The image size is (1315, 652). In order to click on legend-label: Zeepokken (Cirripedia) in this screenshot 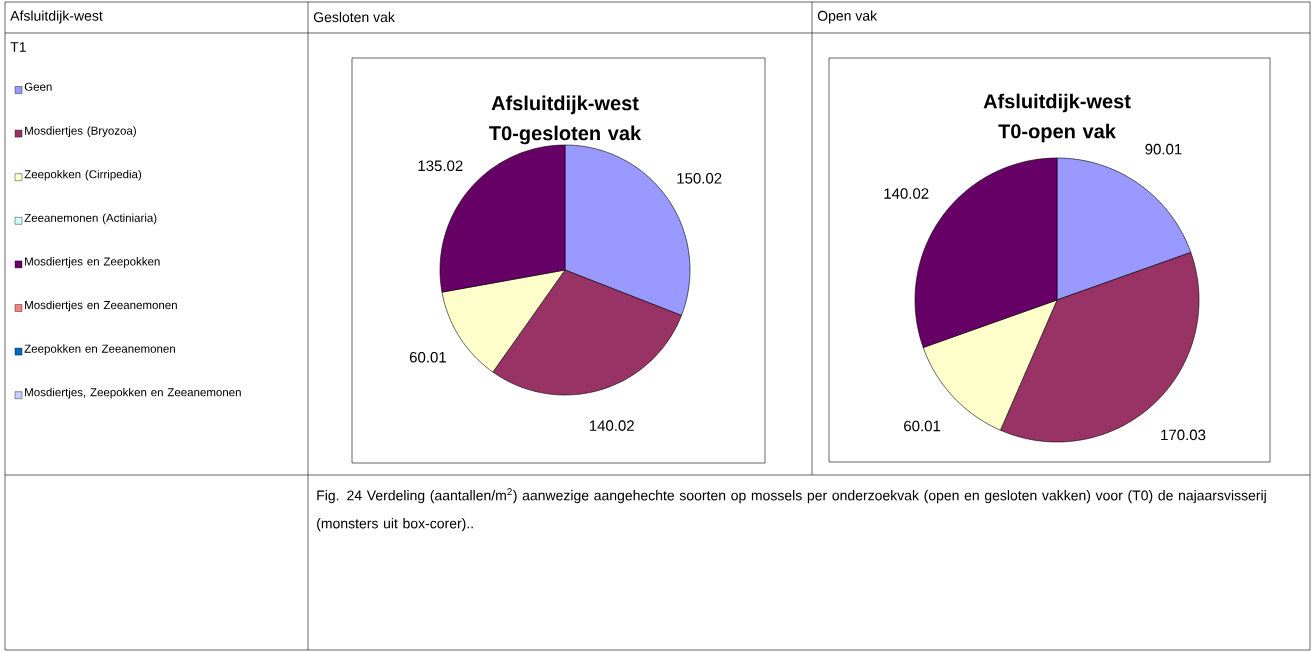, I will do `click(83, 175)`.